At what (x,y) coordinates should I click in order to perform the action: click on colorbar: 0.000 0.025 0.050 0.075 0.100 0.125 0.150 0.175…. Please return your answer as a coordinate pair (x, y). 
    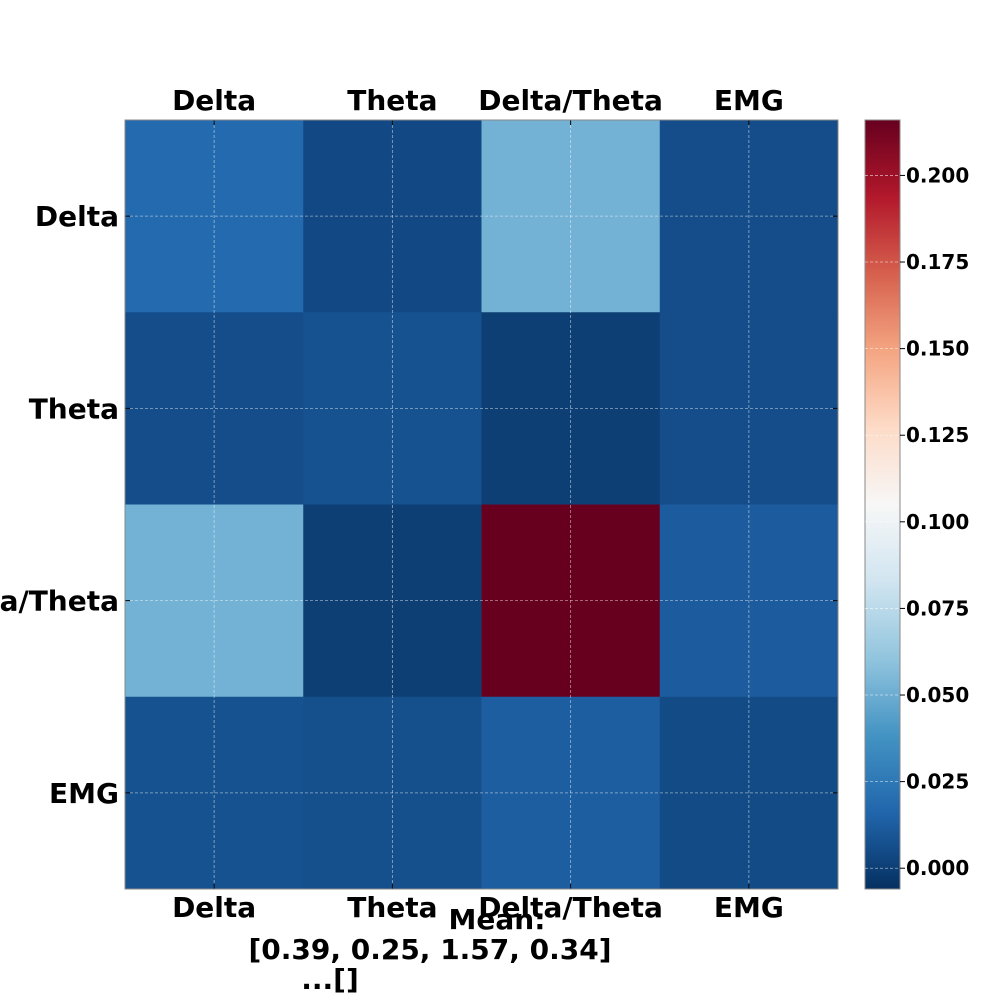
    Looking at the image, I should click on (916, 504).